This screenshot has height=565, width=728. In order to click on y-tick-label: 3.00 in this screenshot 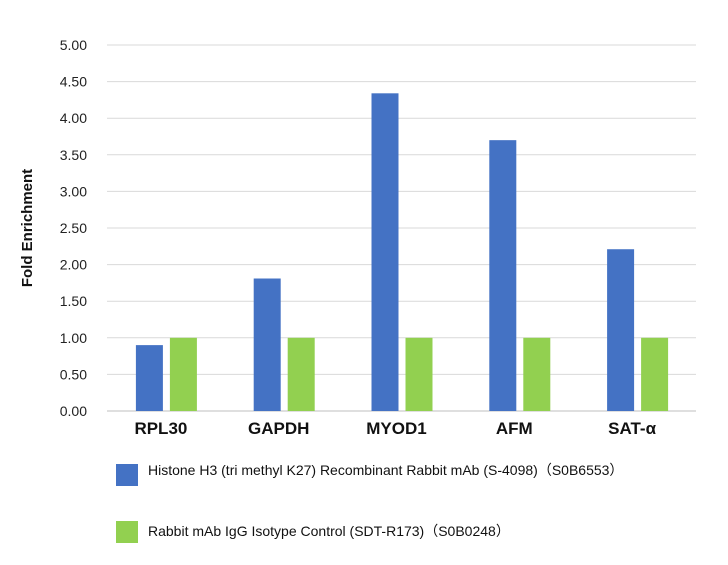, I will do `click(73, 191)`.